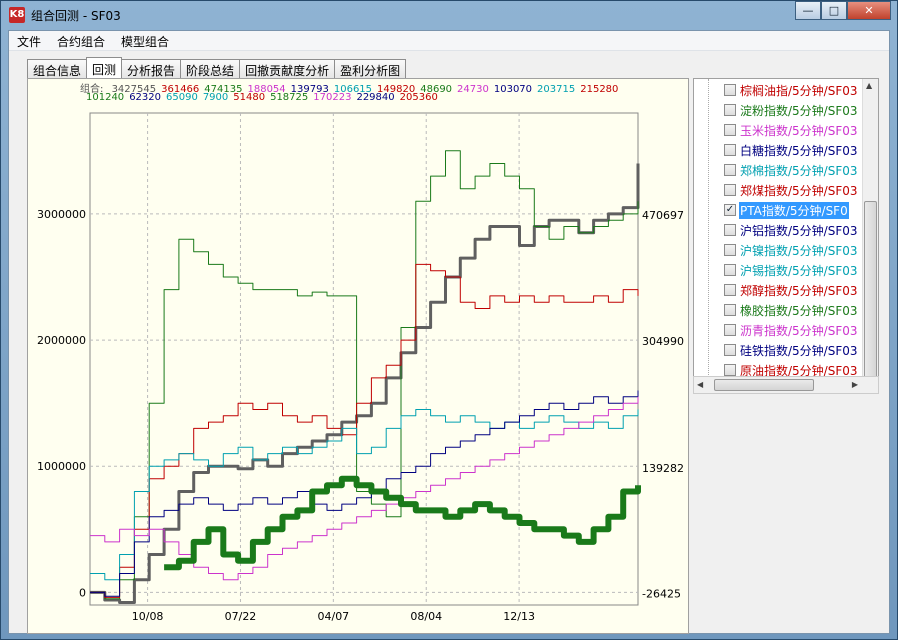 The width and height of the screenshot is (898, 640). What do you see at coordinates (82, 592) in the screenshot?
I see `y-left-tick-label: 0` at bounding box center [82, 592].